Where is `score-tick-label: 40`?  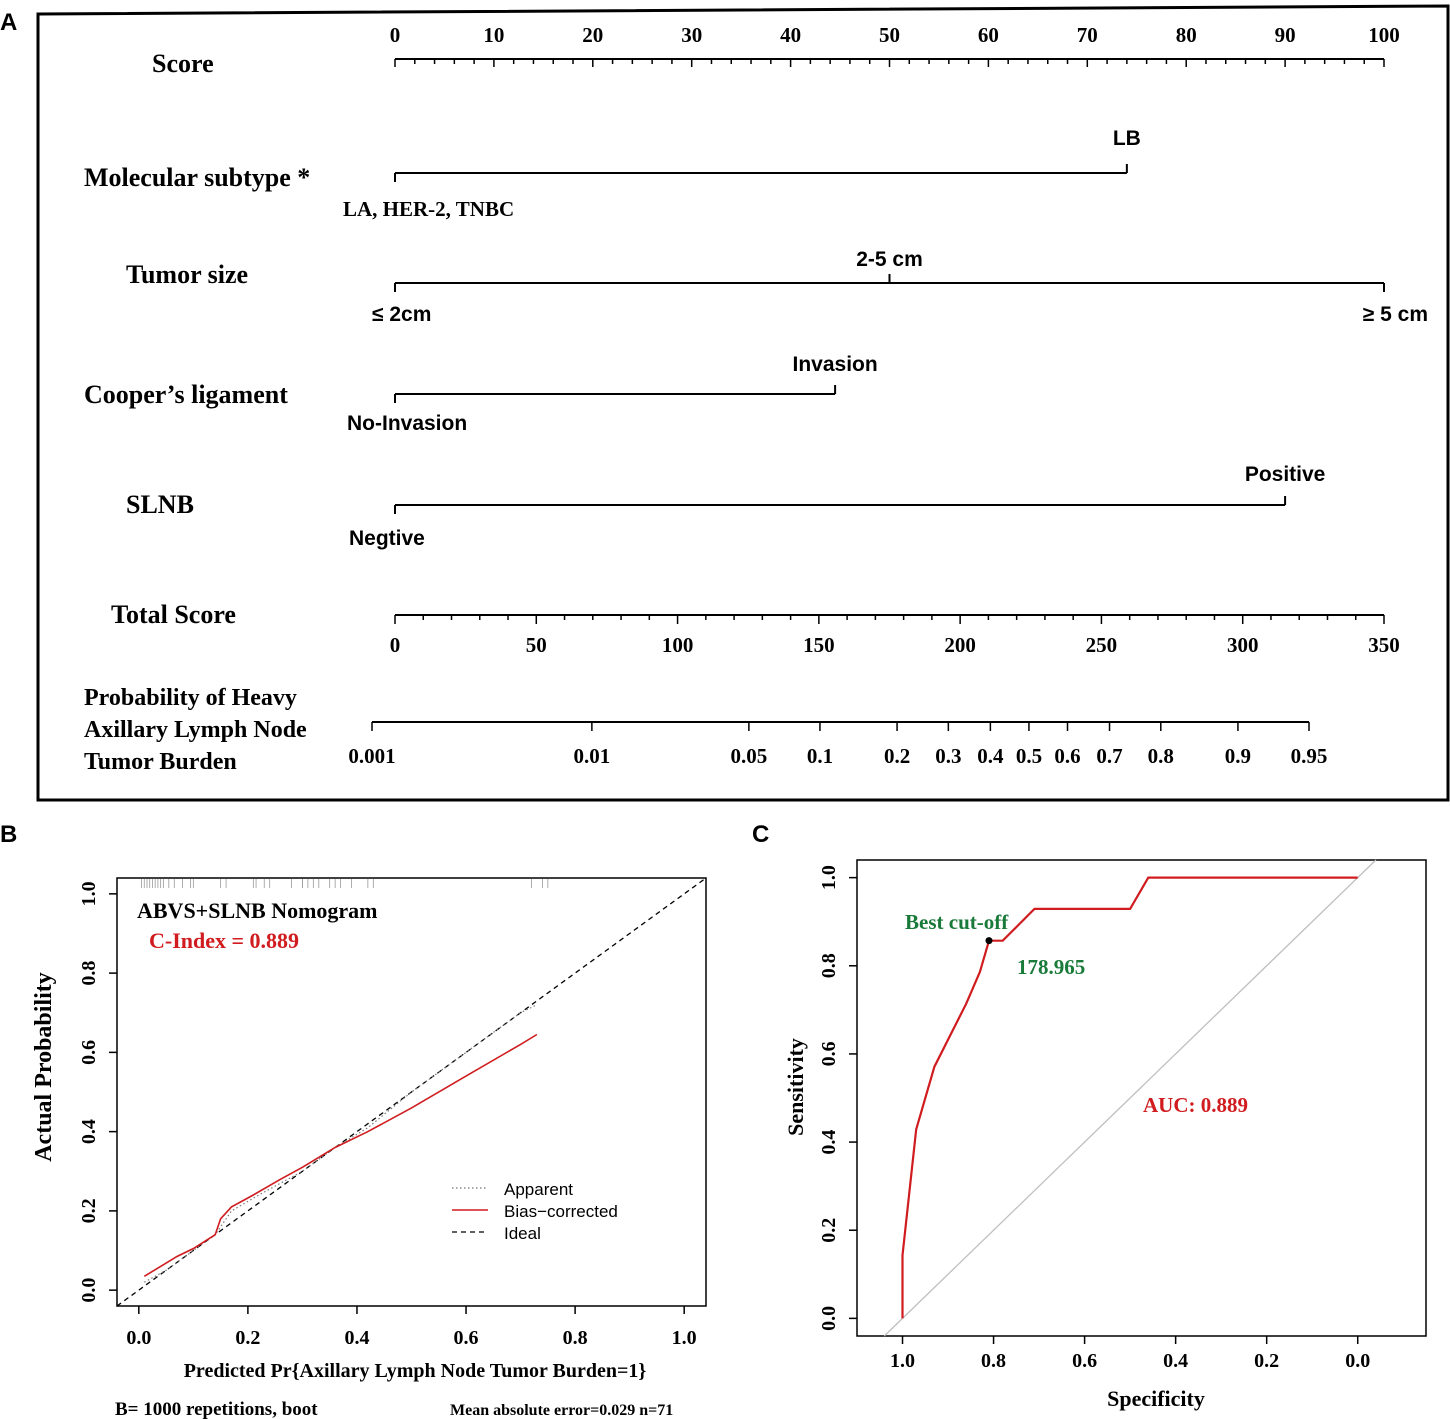
score-tick-label: 40 is located at coordinates (790, 35).